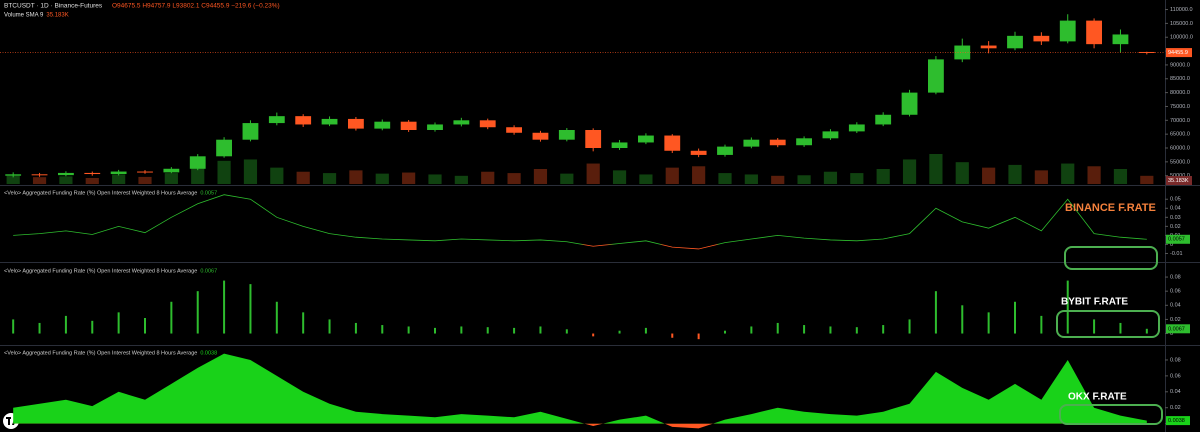  I want to click on value-box-label: 0.0057, so click(1176, 240).